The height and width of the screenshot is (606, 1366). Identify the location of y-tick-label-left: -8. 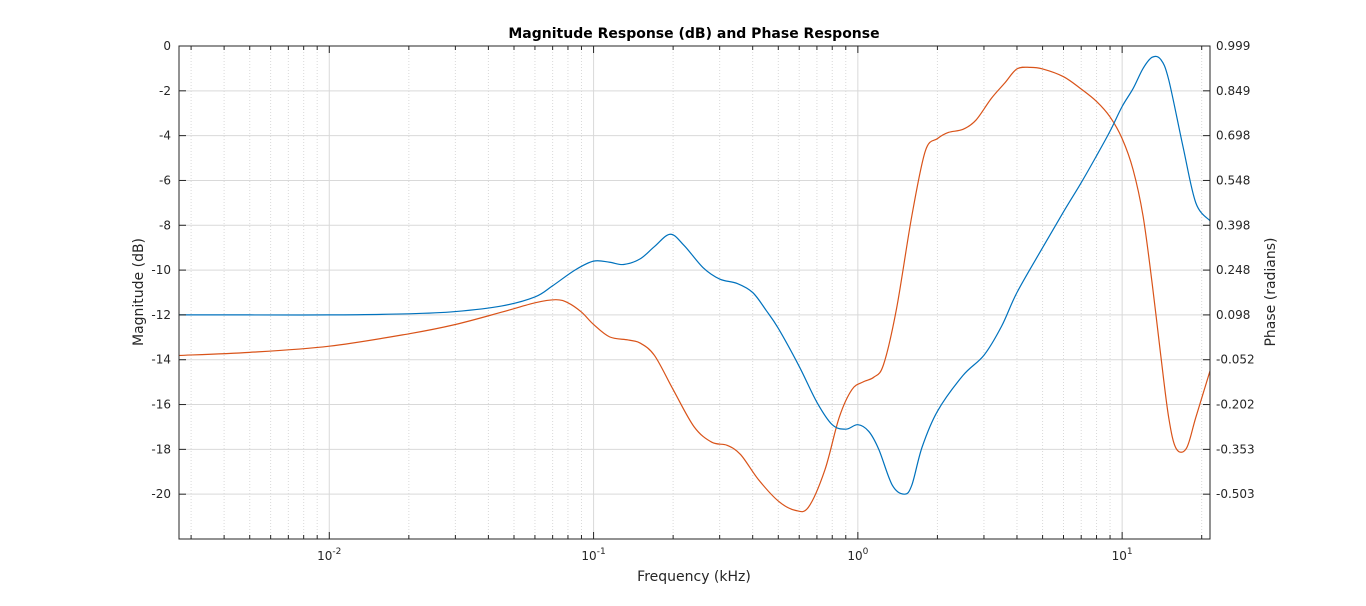
(165, 225).